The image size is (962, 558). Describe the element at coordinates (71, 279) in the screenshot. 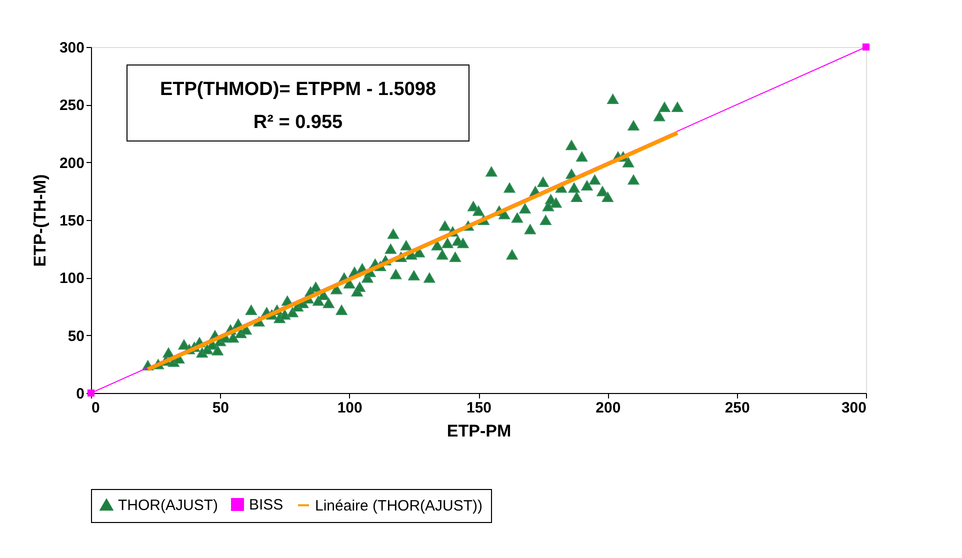

I see `y-tick-label: 100` at that location.